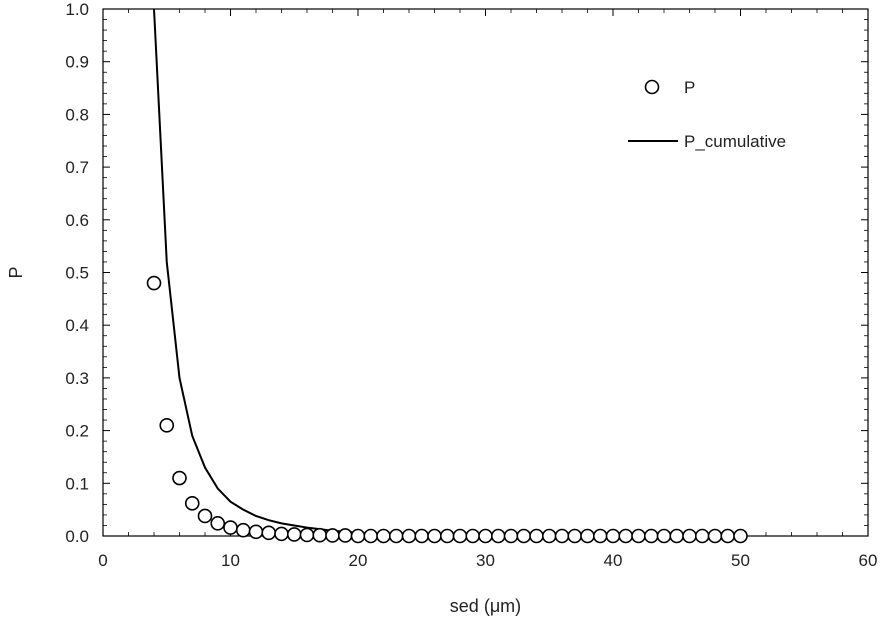 The height and width of the screenshot is (619, 886). I want to click on x-tick-label: 30, so click(485, 560).